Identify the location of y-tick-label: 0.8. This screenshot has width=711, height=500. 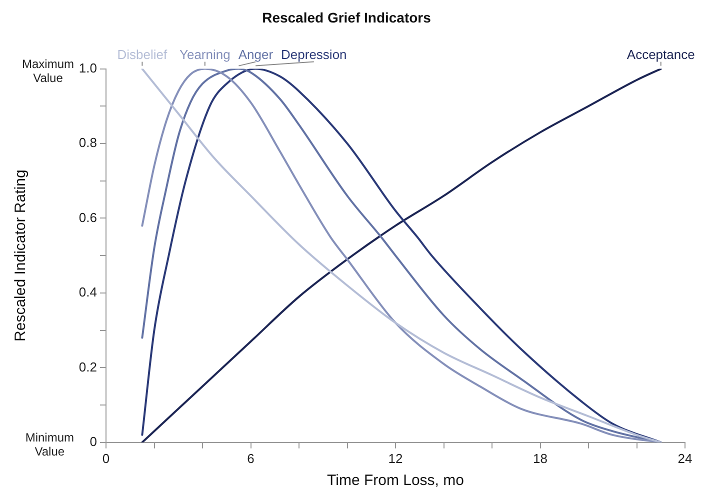
(87, 142).